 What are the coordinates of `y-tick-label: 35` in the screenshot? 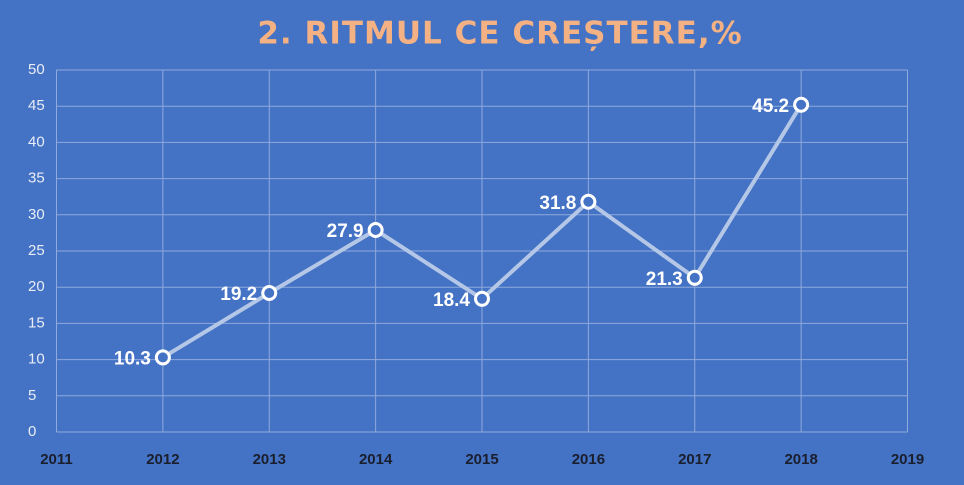 It's located at (36, 178).